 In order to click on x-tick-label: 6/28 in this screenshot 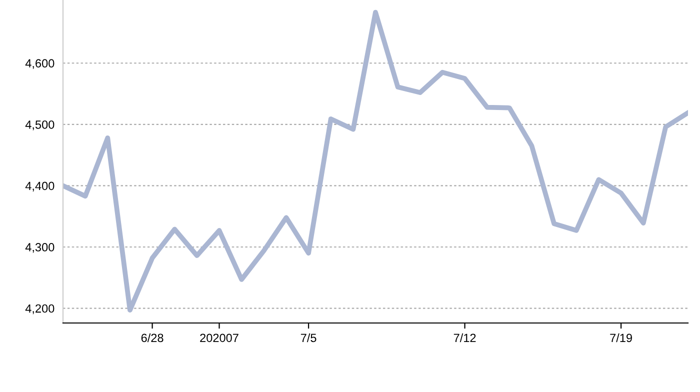, I will do `click(152, 337)`.